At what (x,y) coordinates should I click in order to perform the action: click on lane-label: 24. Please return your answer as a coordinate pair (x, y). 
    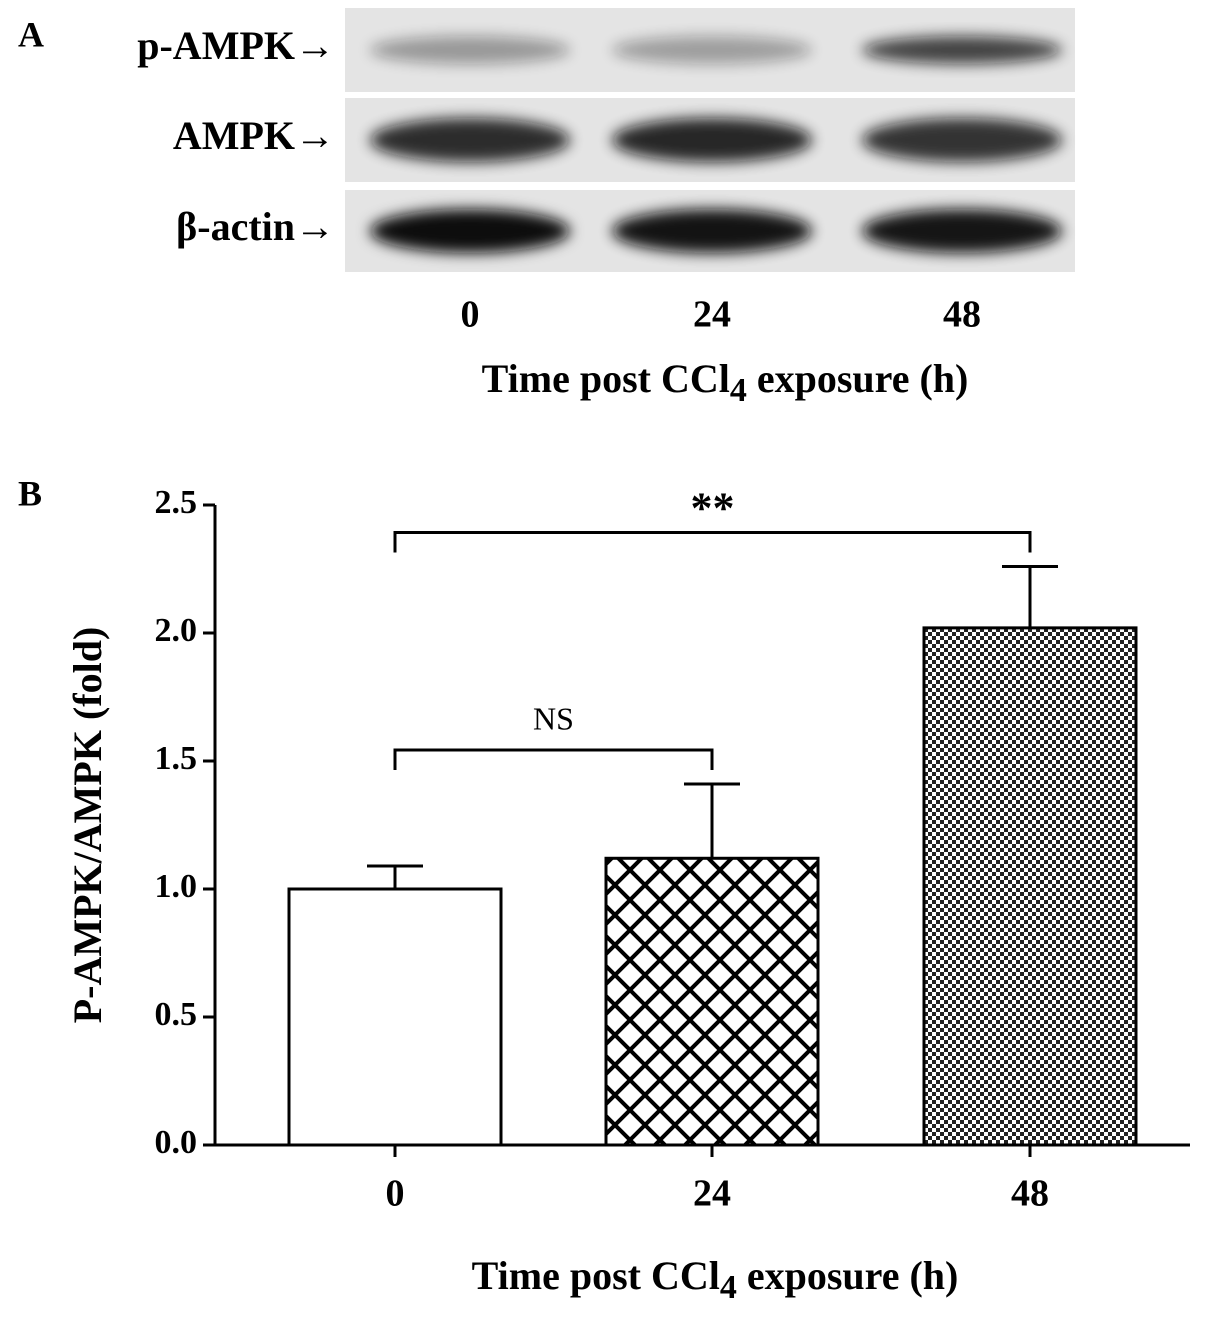
    Looking at the image, I should click on (712, 315).